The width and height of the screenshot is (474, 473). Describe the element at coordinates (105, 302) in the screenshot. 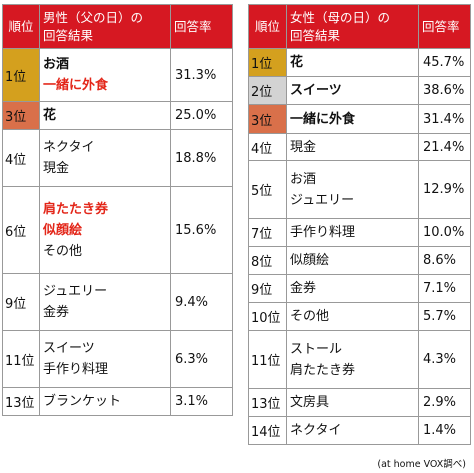

I see `item-cell: ジュエリー 金券` at that location.